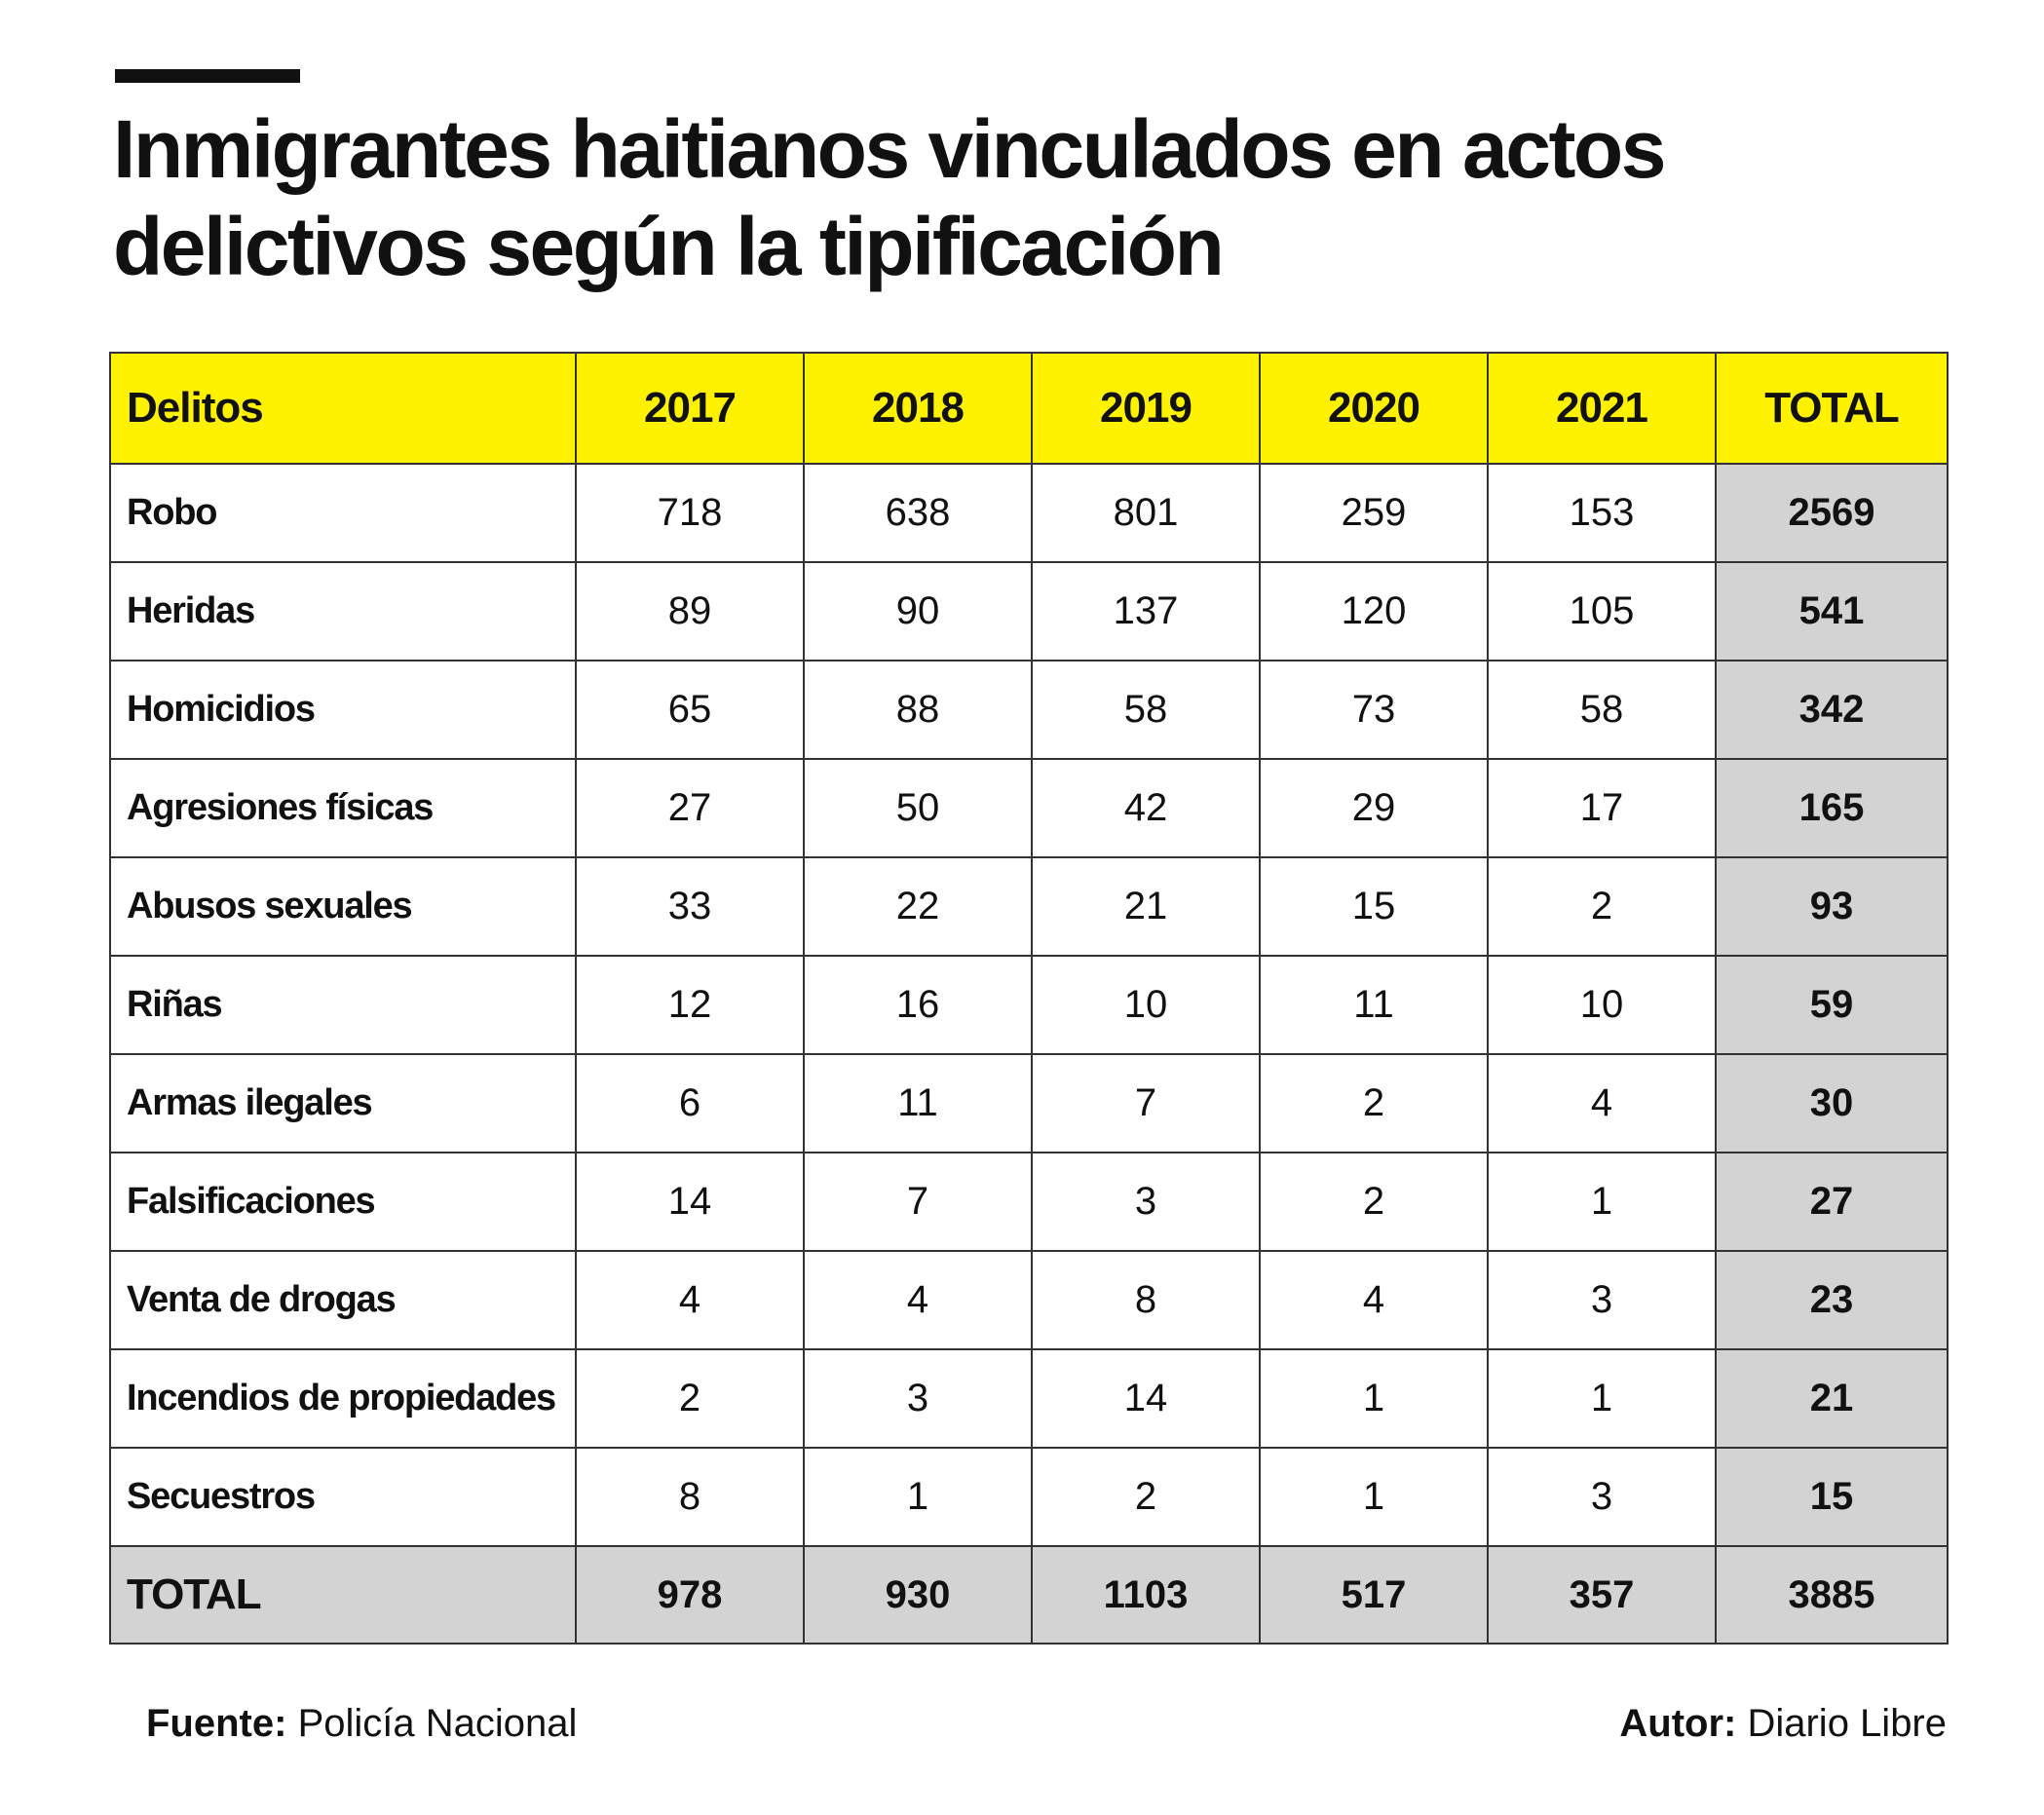  What do you see at coordinates (1029, 1202) in the screenshot?
I see `table-row: Falsificaciones 14 7 3 2 1 27` at bounding box center [1029, 1202].